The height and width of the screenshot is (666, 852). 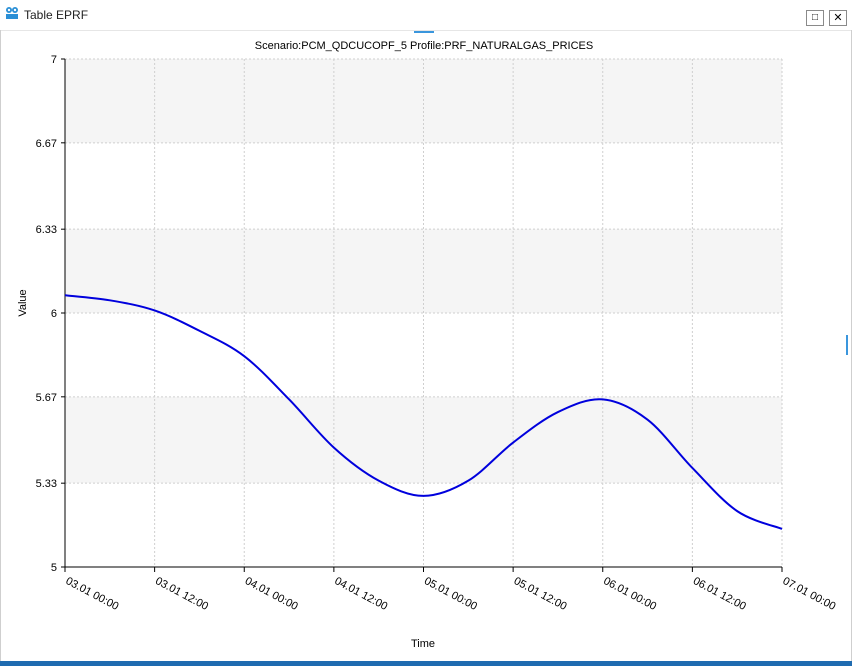 I want to click on maximize-button: □, so click(x=815, y=18).